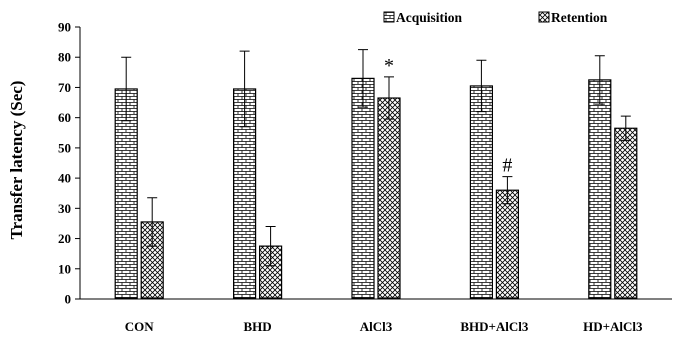  Describe the element at coordinates (363, 188) in the screenshot. I see `bar-acquisition-alcl3` at that location.